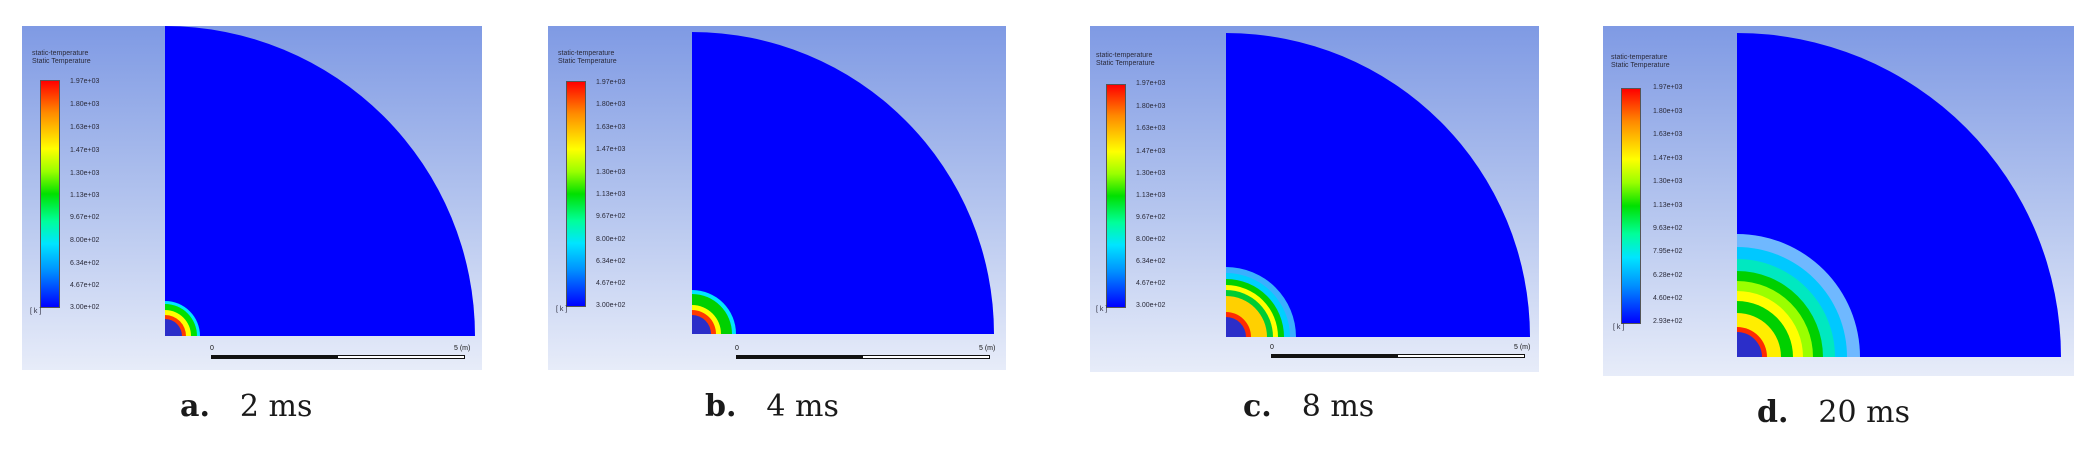  I want to click on caption-a: a. 2 ms, so click(246, 406).